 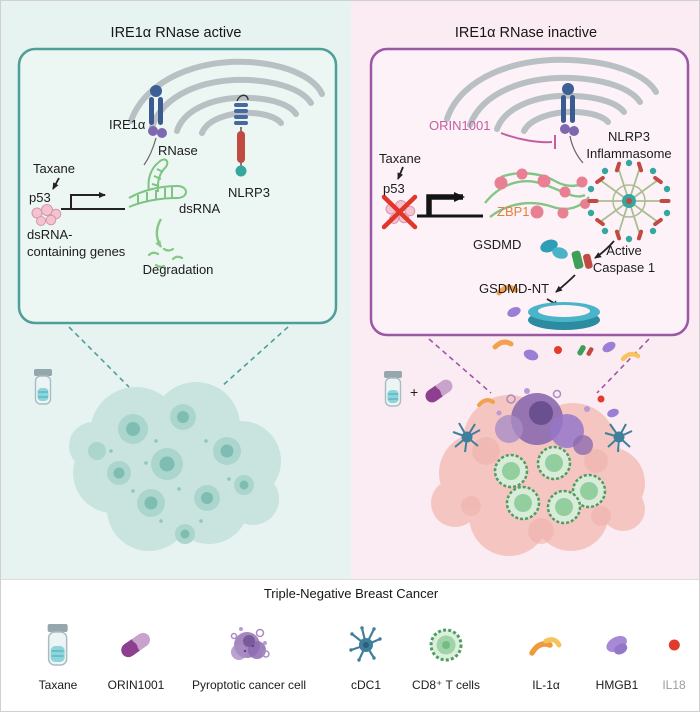 I want to click on nlrp3-protein-icon, so click(x=241, y=135).